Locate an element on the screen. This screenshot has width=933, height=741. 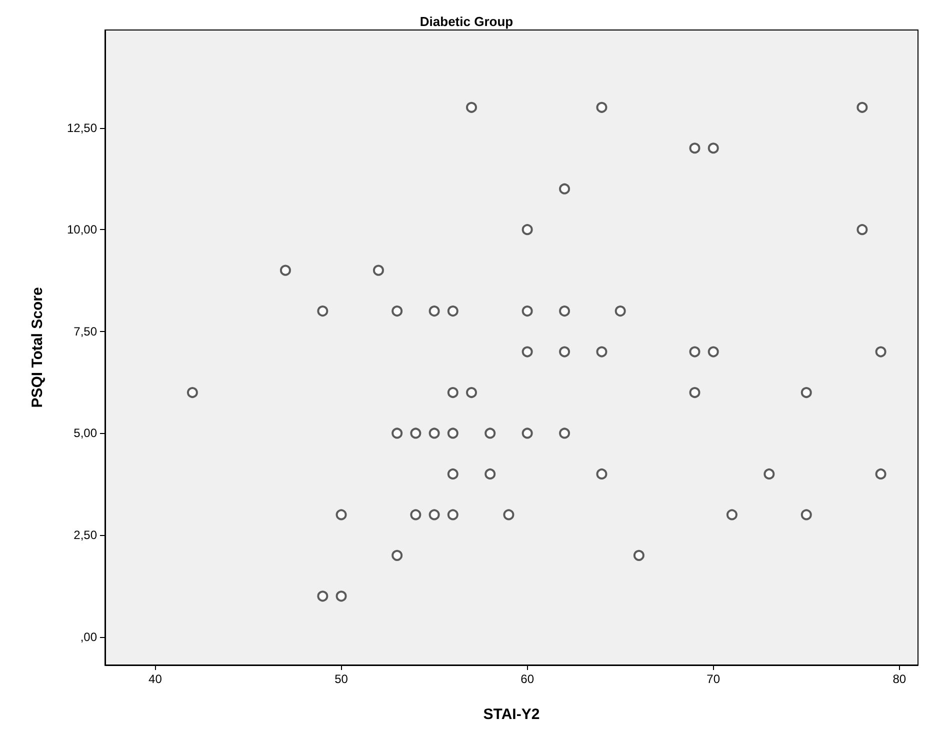
y-tick-label: 10,00 is located at coordinates (82, 229).